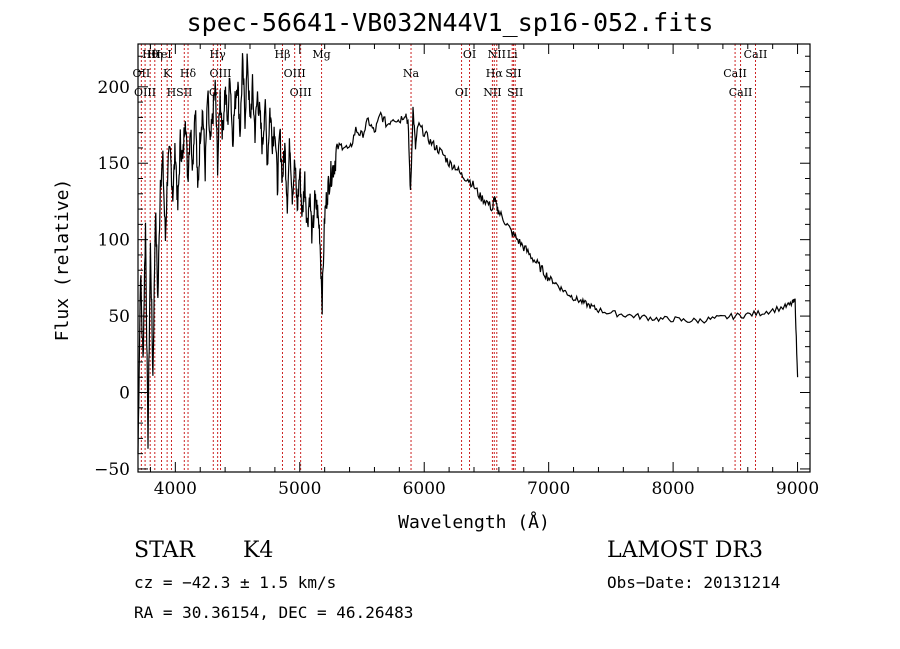 This screenshot has width=900, height=649. I want to click on line-marker-label: Hγ, so click(218, 54).